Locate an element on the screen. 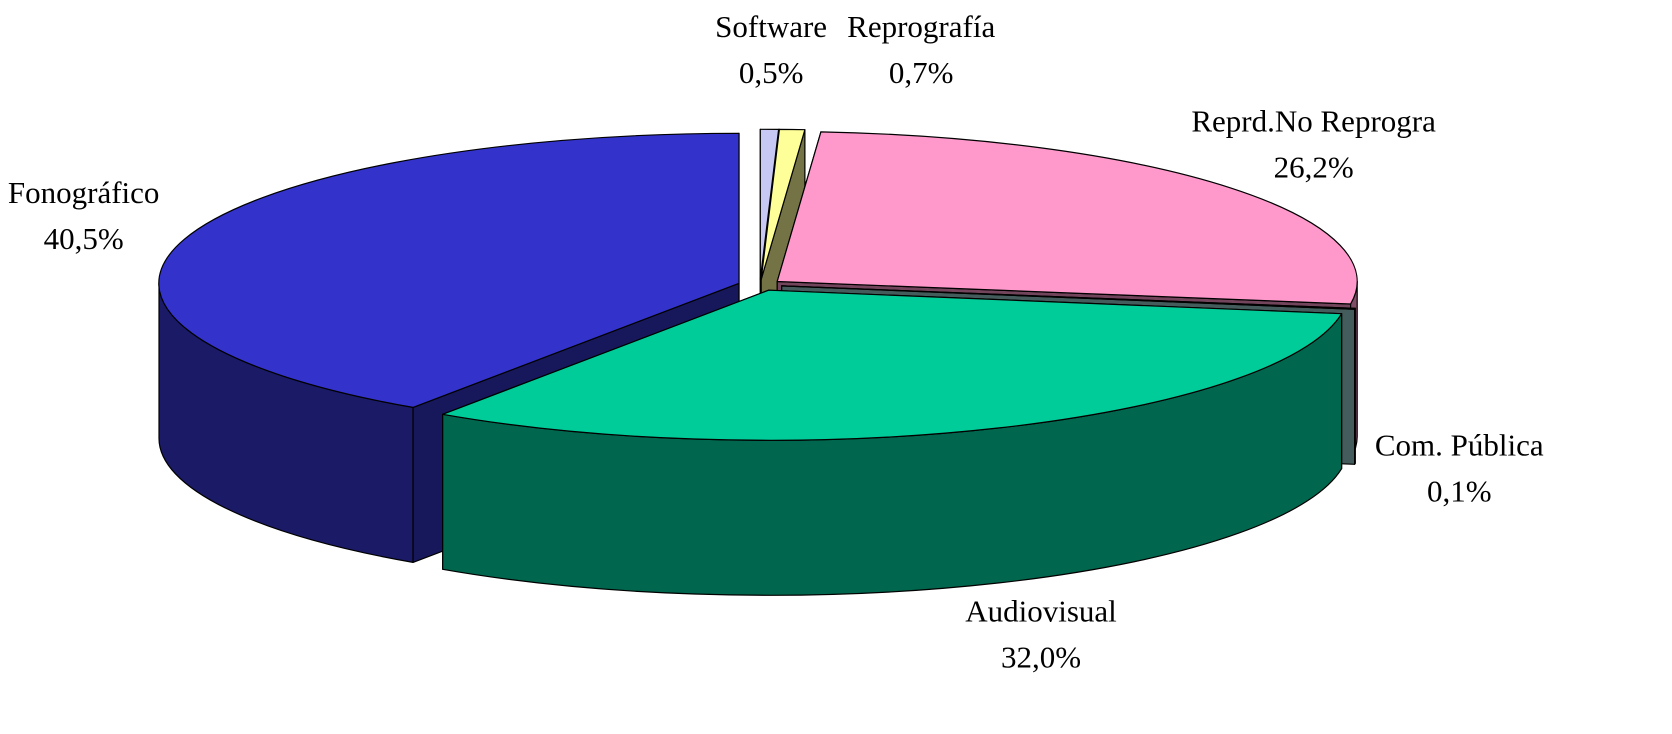 The height and width of the screenshot is (734, 1672). slice-label: Com. Pública is located at coordinates (1459, 444).